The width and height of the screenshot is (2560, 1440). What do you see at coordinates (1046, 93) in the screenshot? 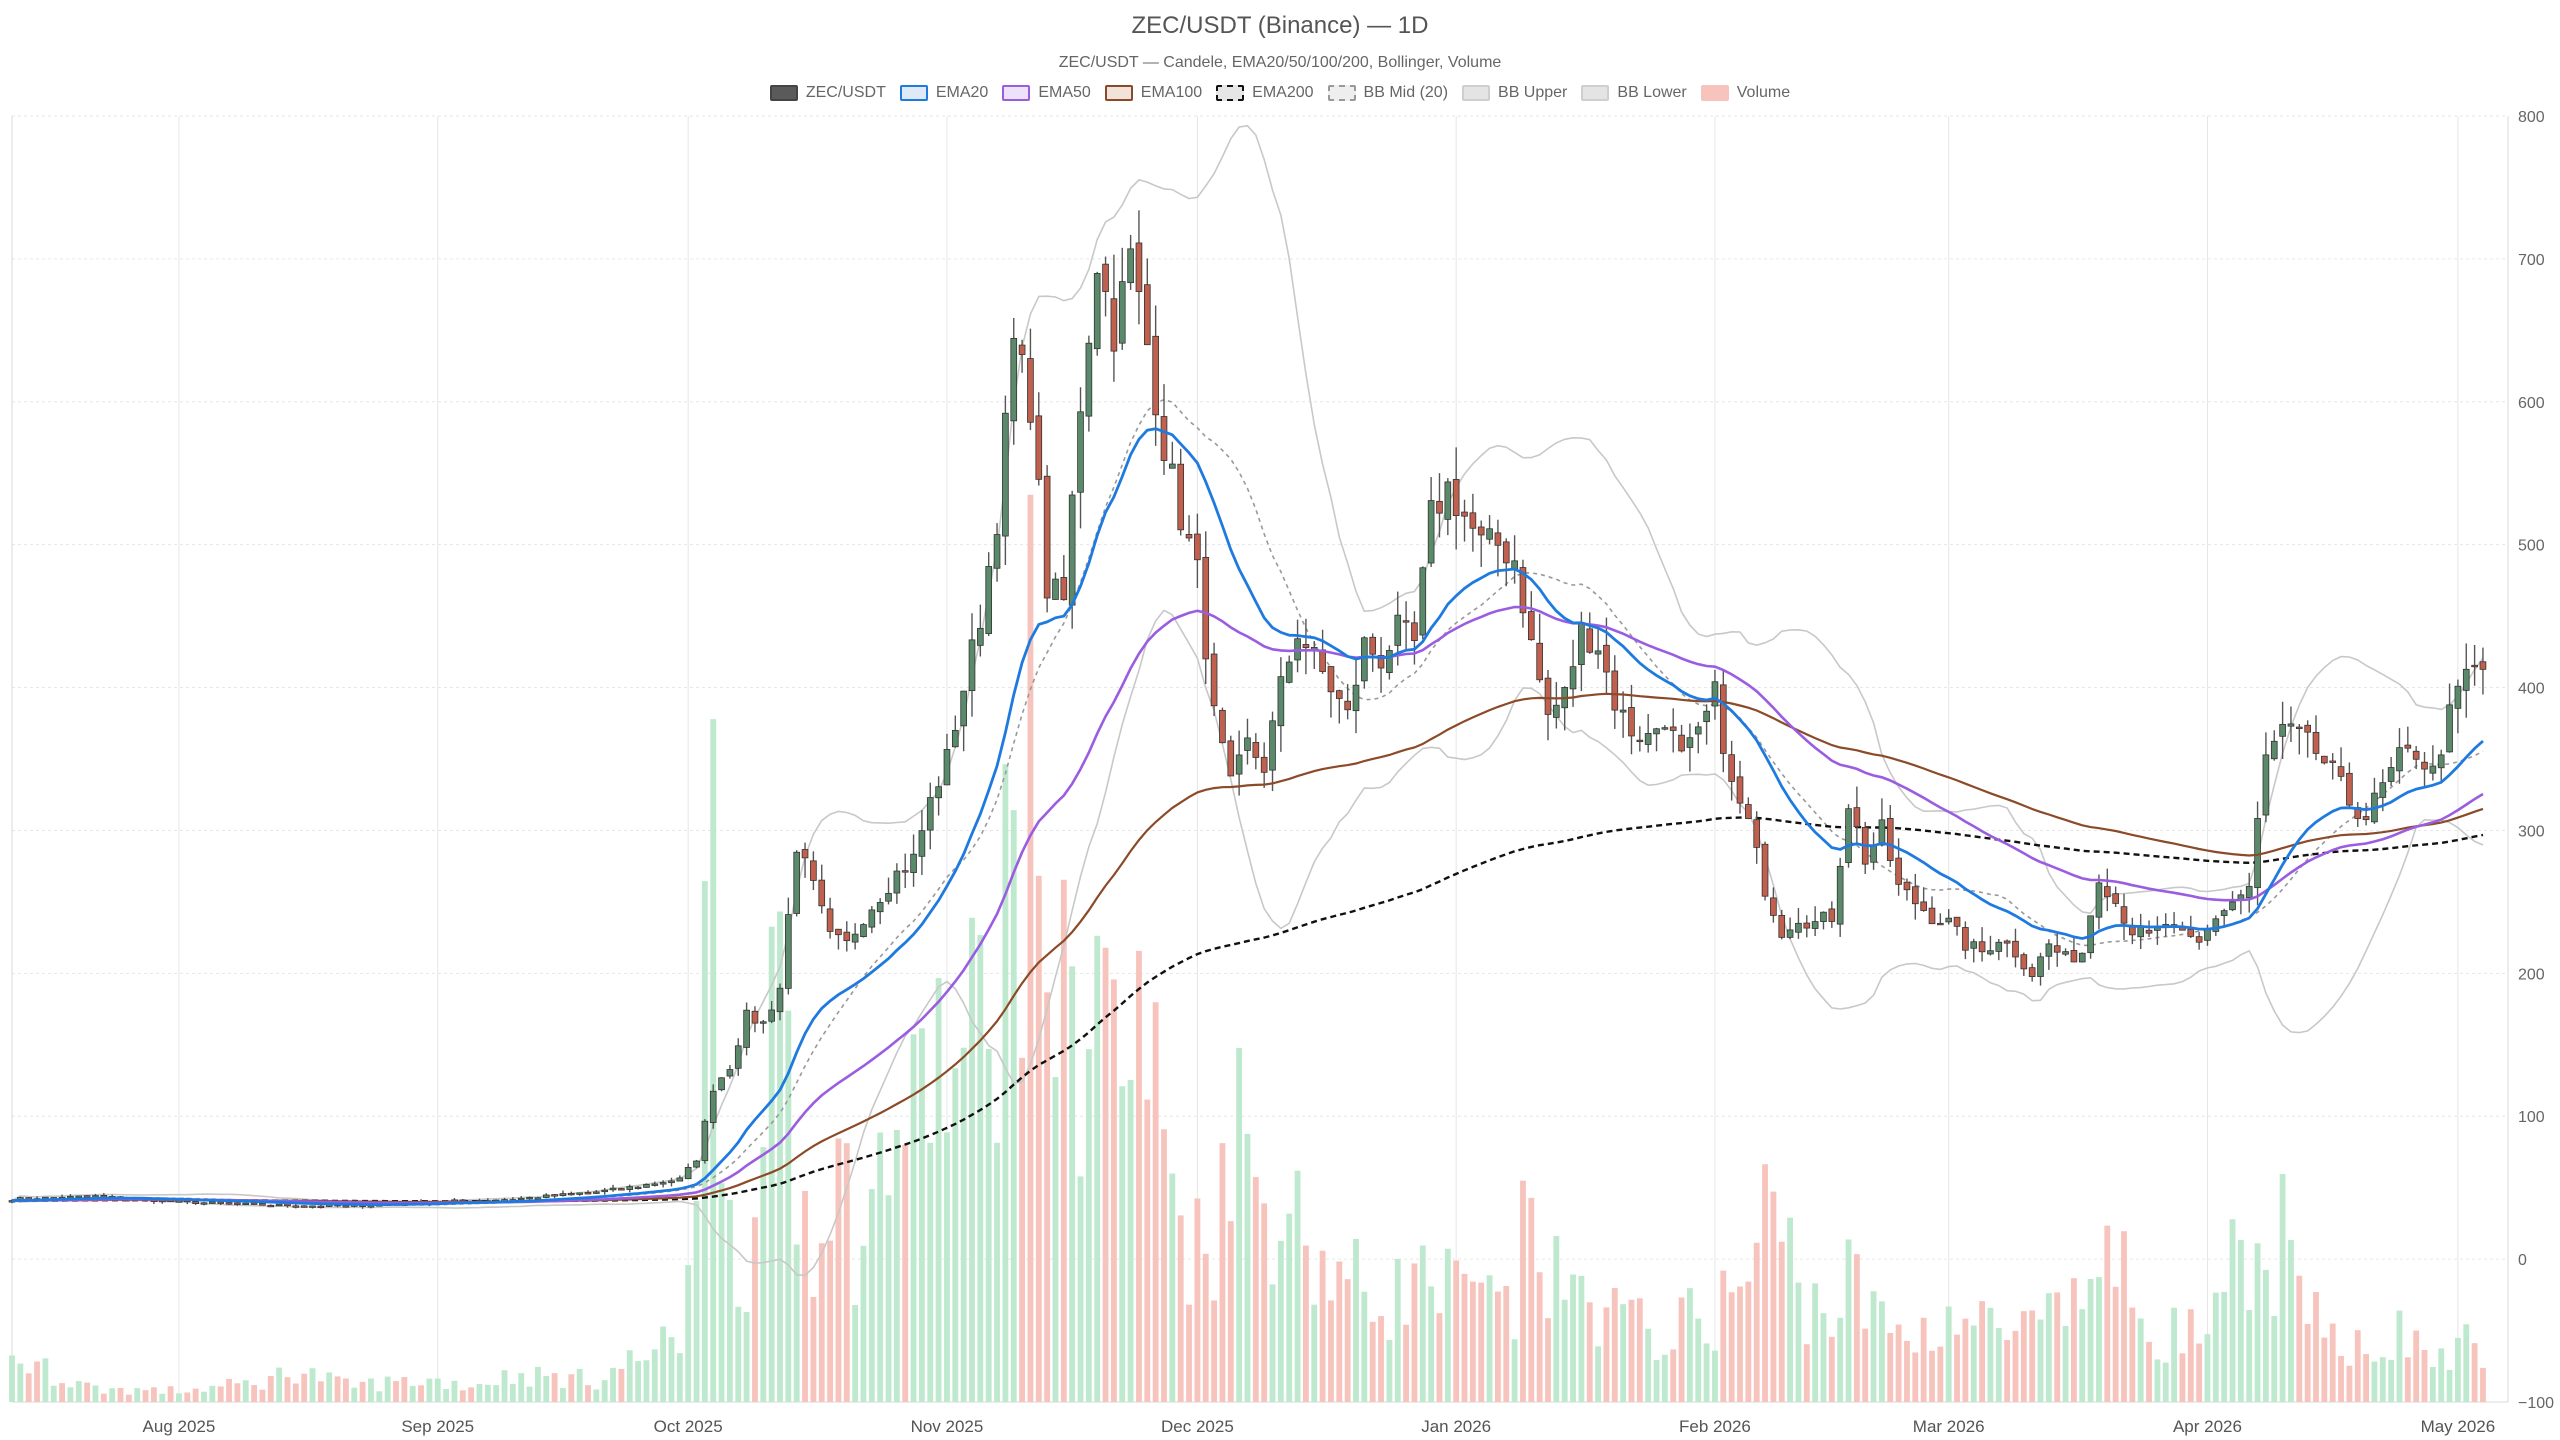
I see `legend-item-ema50: EMA50` at bounding box center [1046, 93].